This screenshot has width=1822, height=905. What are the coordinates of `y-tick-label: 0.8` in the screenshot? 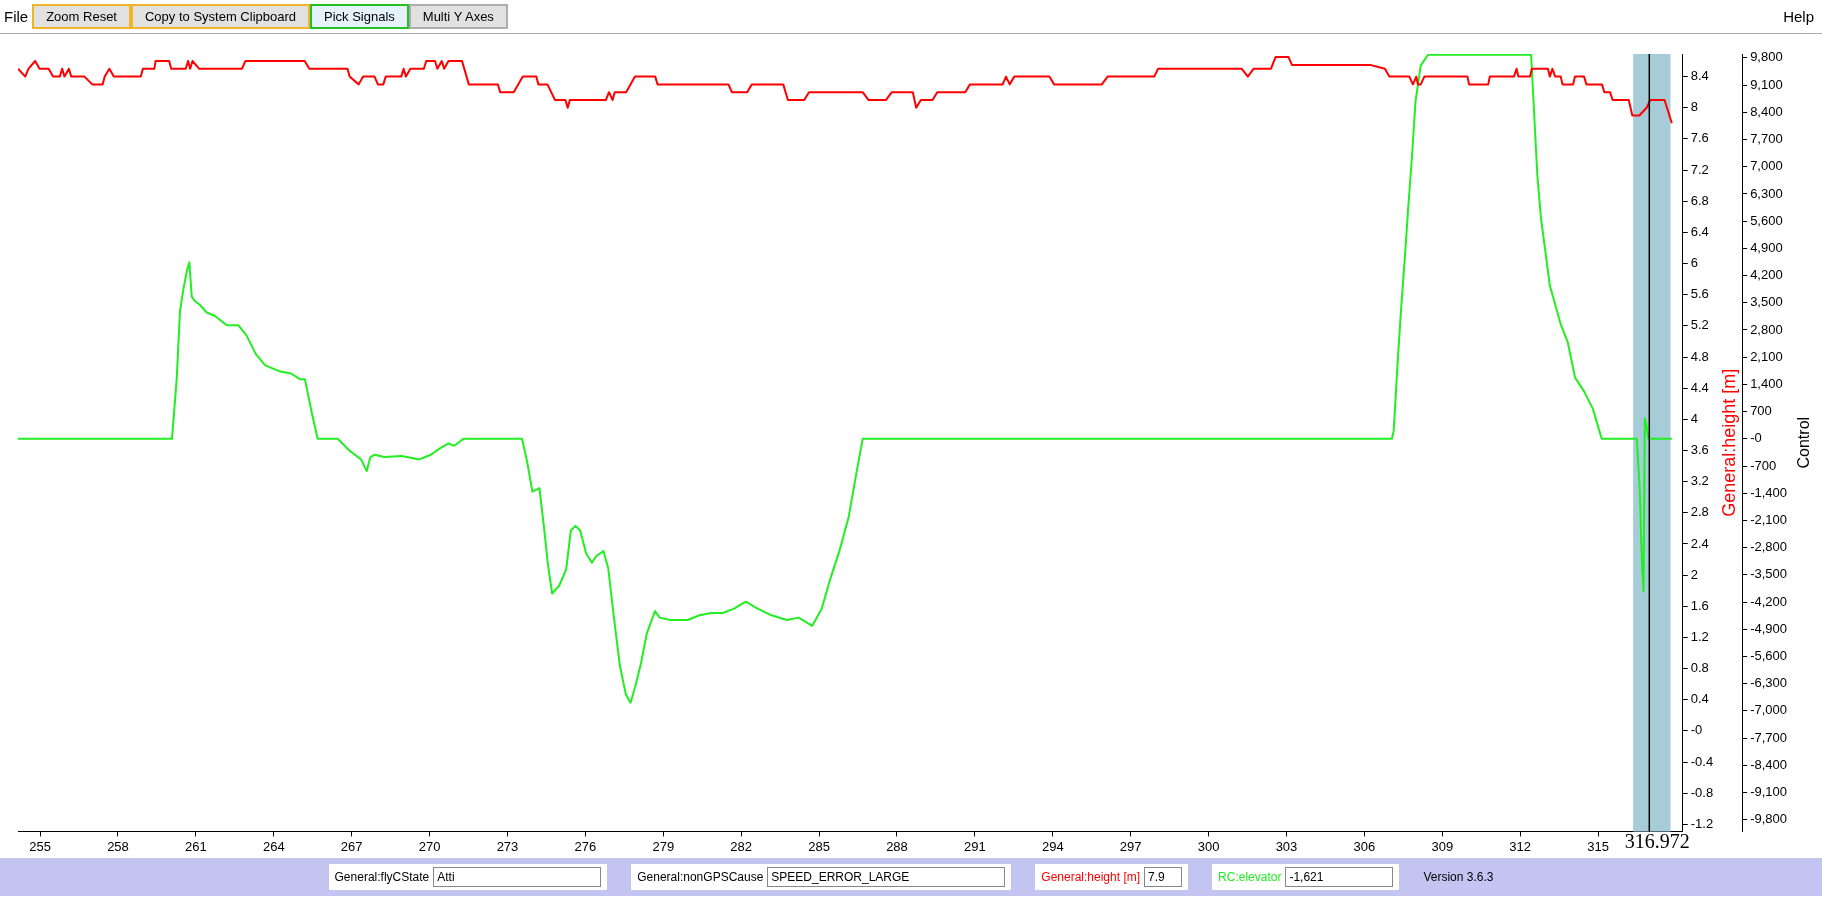 It's located at (1699, 668).